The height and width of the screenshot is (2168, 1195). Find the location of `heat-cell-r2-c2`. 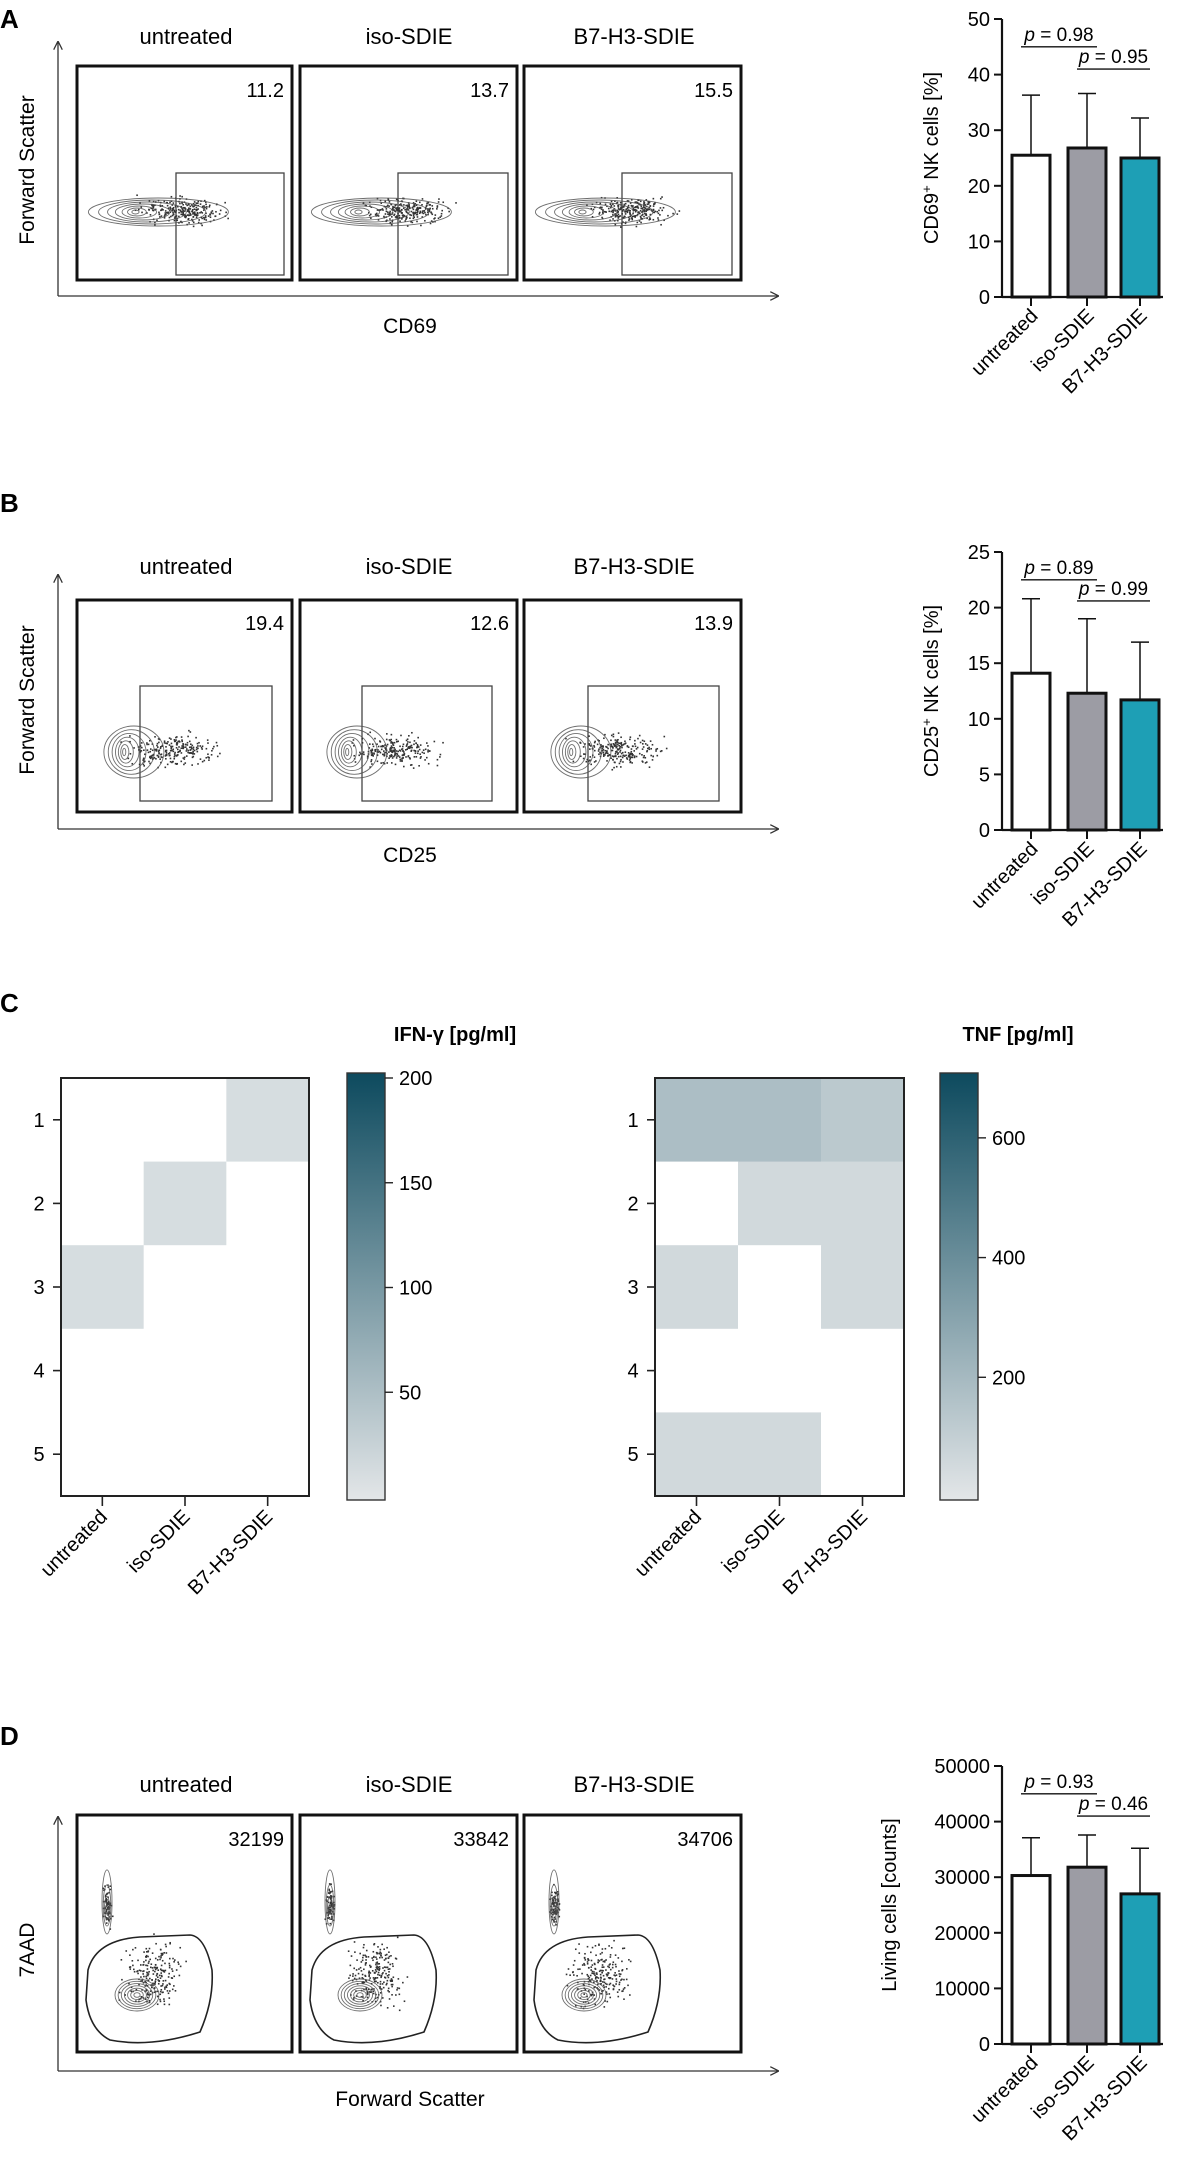

heat-cell-r2-c2 is located at coordinates (185, 1203).